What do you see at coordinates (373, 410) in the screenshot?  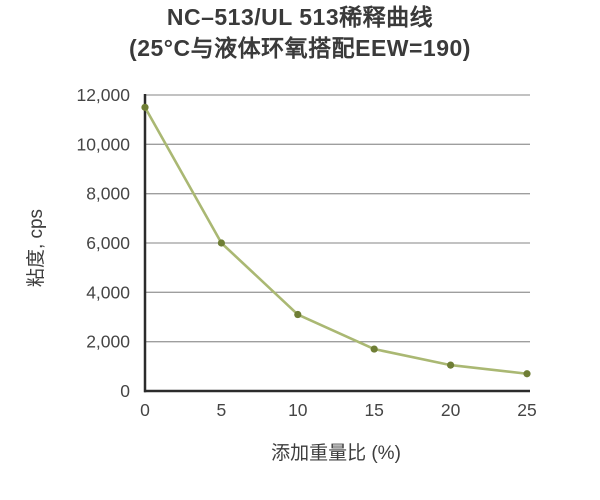 I see `x-tick-label: 15` at bounding box center [373, 410].